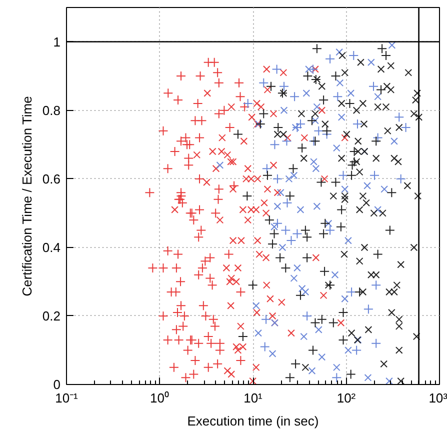  What do you see at coordinates (51, 316) in the screenshot?
I see `y-tick-label: 0.2` at bounding box center [51, 316].